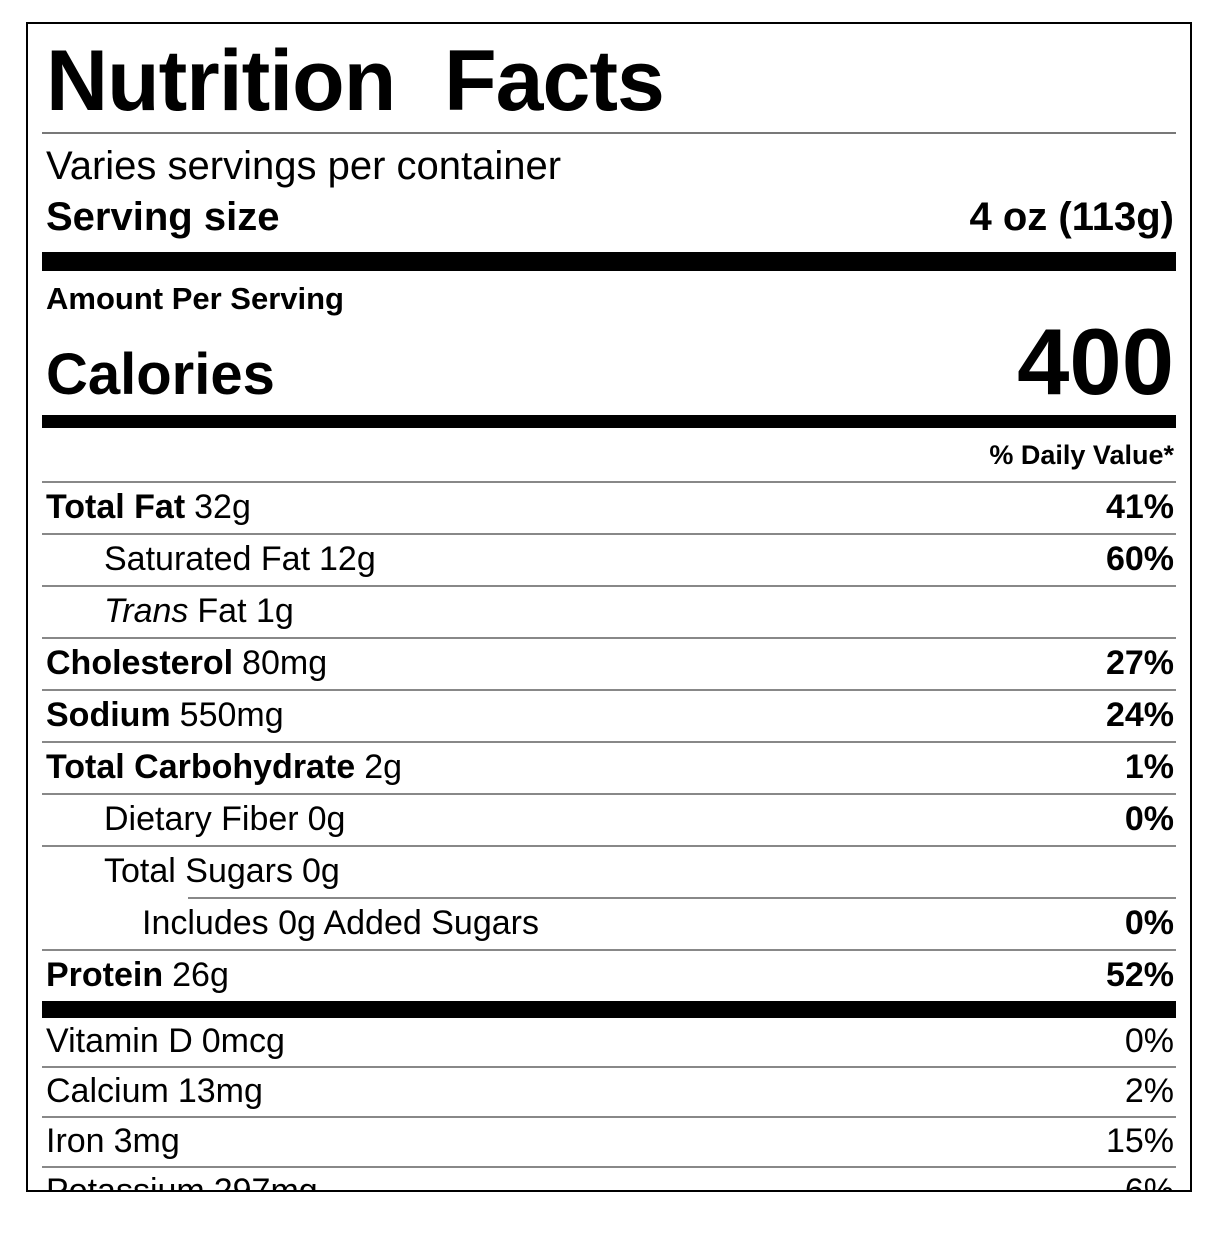 This screenshot has height=1240, width=1218. Describe the element at coordinates (1149, 1181) in the screenshot. I see `vitamin-percent: 6%` at that location.